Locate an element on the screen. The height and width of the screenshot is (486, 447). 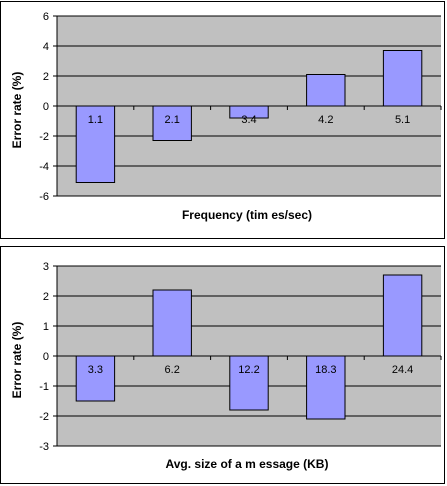
x-tick-label: 3.4 is located at coordinates (248, 120).